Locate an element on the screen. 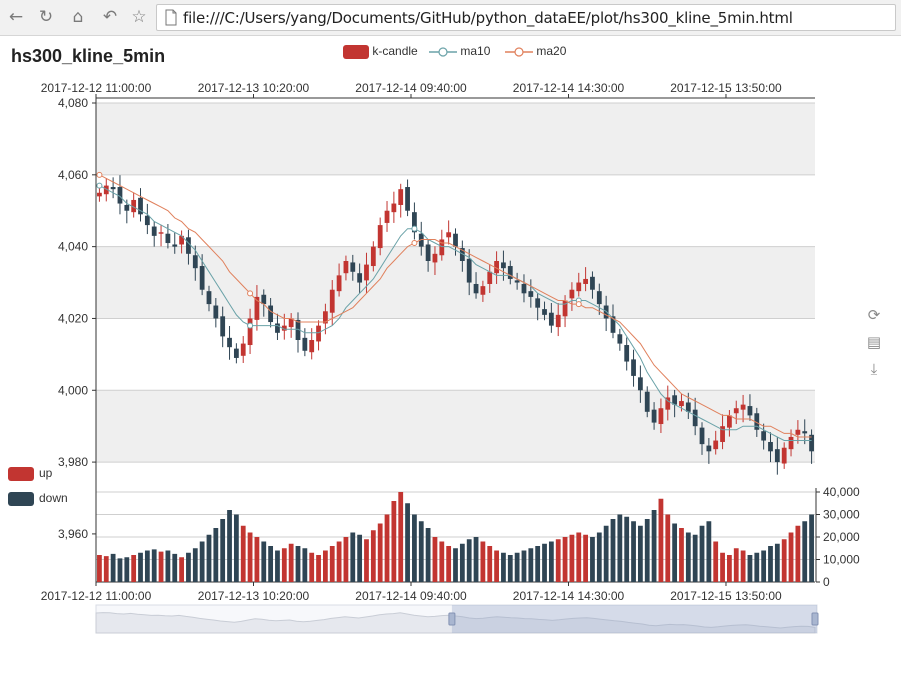  top-x-tick-label: 2017-12-12 11:00:00 is located at coordinates (96, 88).